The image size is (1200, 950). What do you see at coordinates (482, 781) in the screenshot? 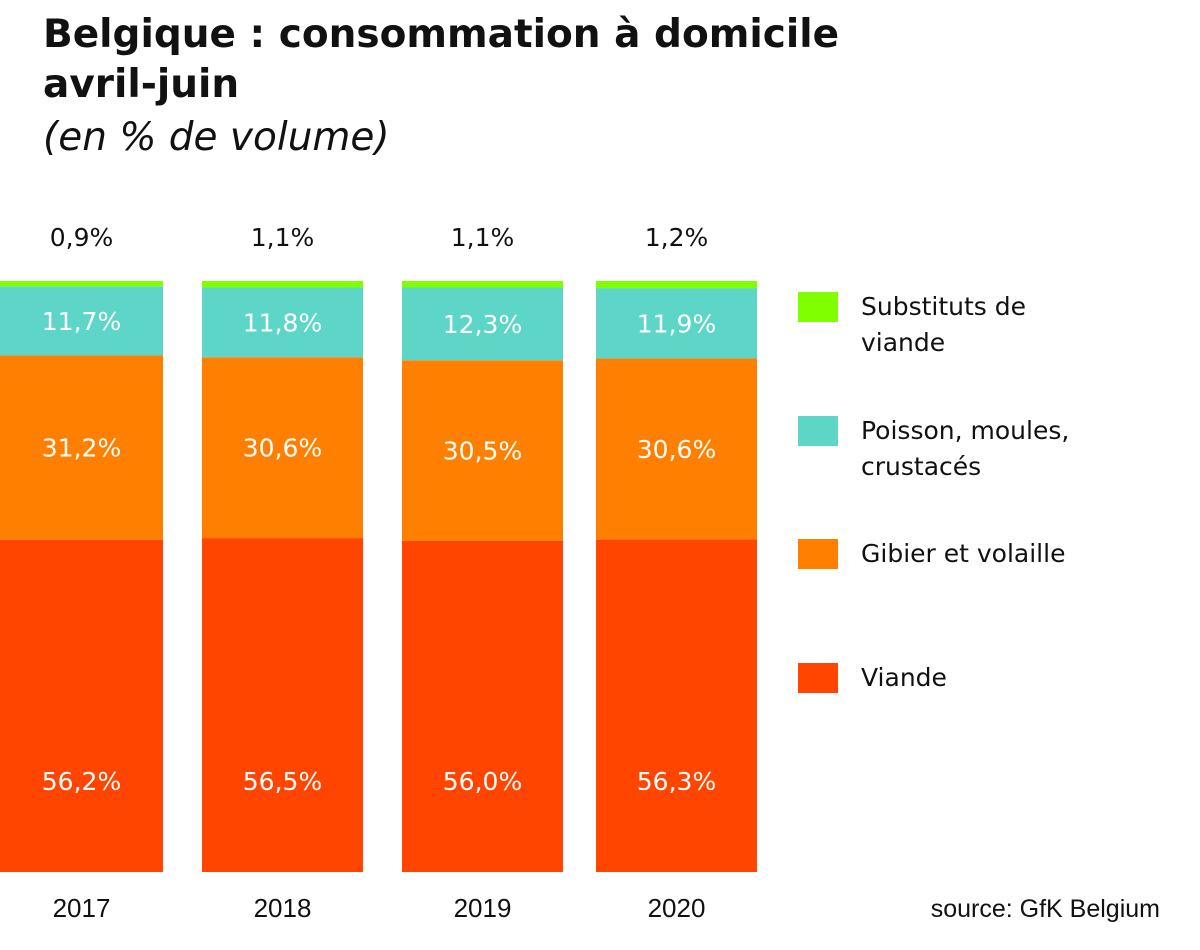
I see `data-label-viande-2019: 56,0%` at bounding box center [482, 781].